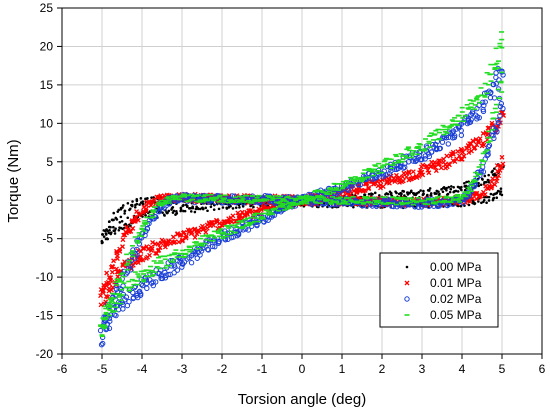 The image size is (550, 414). I want to click on y-tick-label: -20, so click(45, 354).